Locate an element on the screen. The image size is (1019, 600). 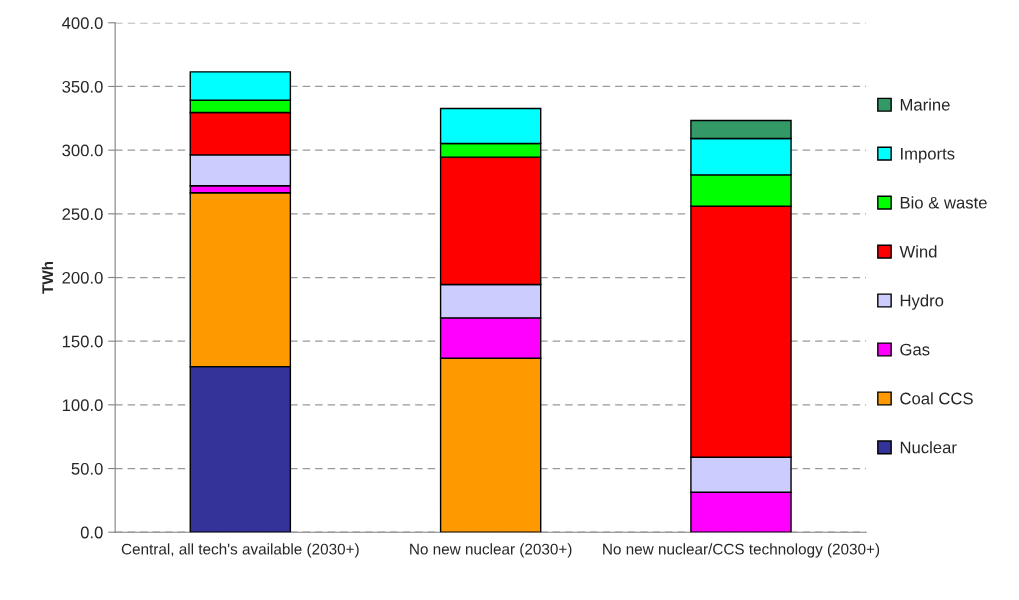
y-tick-label: 50.0 is located at coordinates (87, 468).